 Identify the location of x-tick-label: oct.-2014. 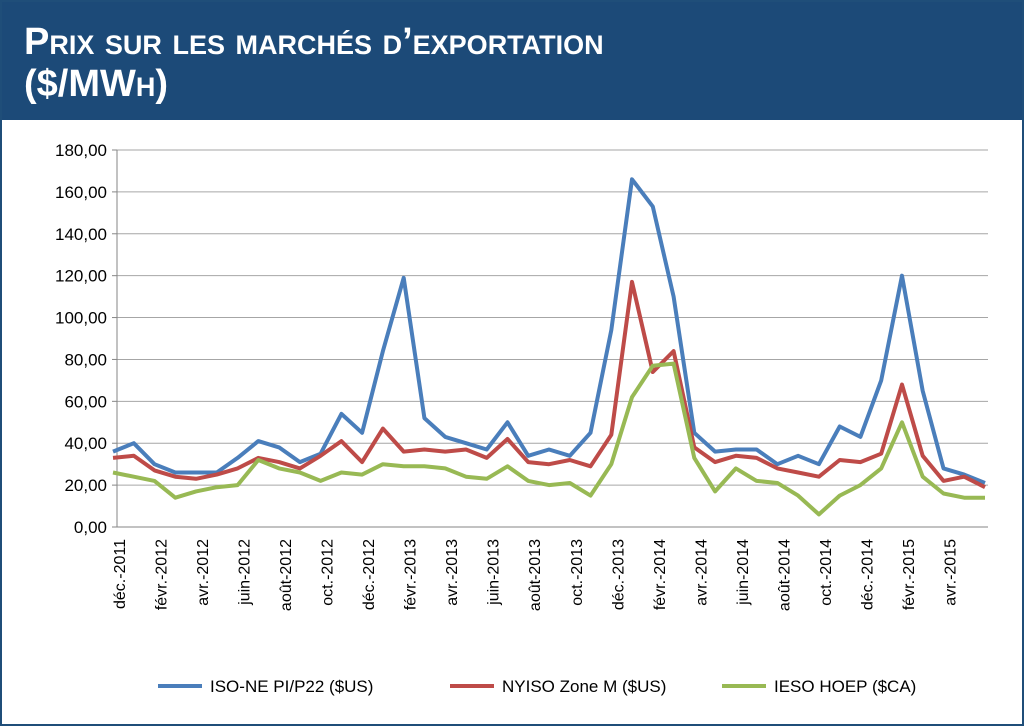
(826, 572).